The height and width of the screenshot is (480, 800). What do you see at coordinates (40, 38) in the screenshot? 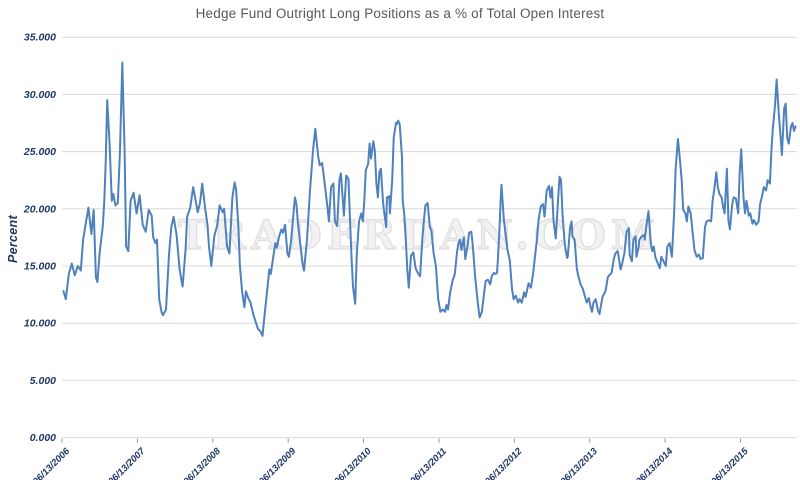
I see `y-tick-label: 35.000` at bounding box center [40, 38].